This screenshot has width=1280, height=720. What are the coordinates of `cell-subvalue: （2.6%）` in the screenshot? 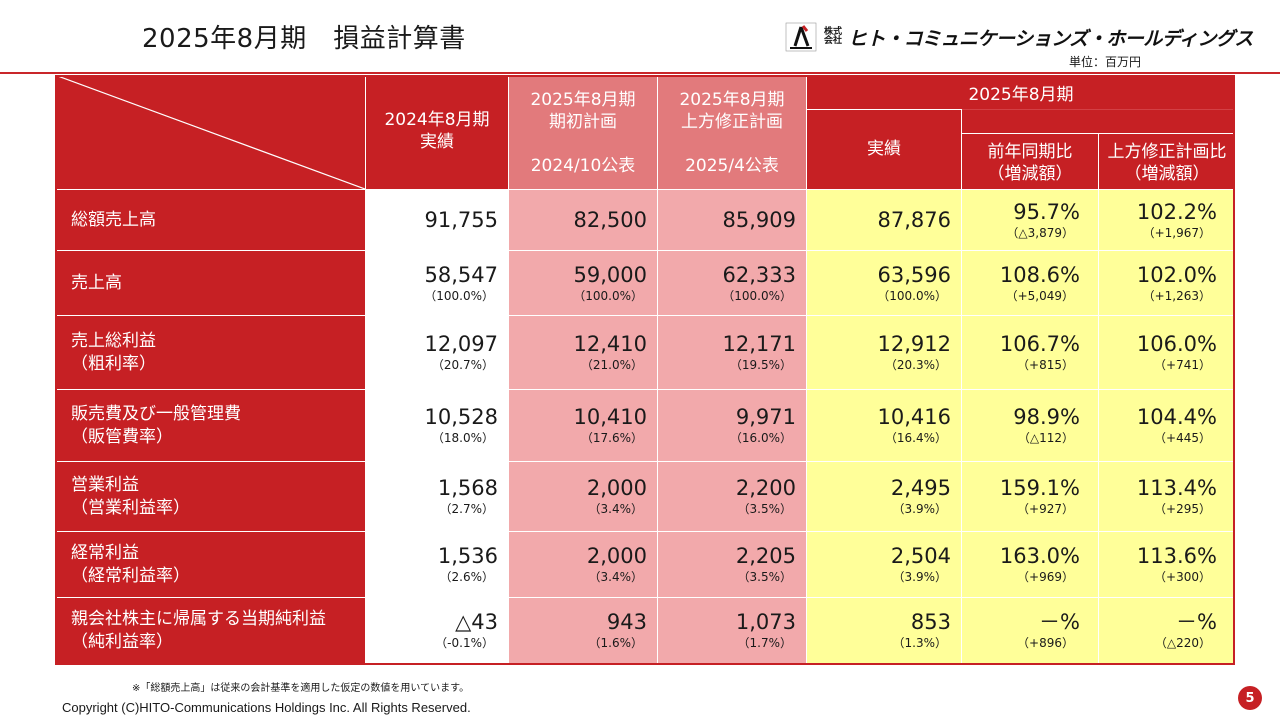 It's located at (467, 577).